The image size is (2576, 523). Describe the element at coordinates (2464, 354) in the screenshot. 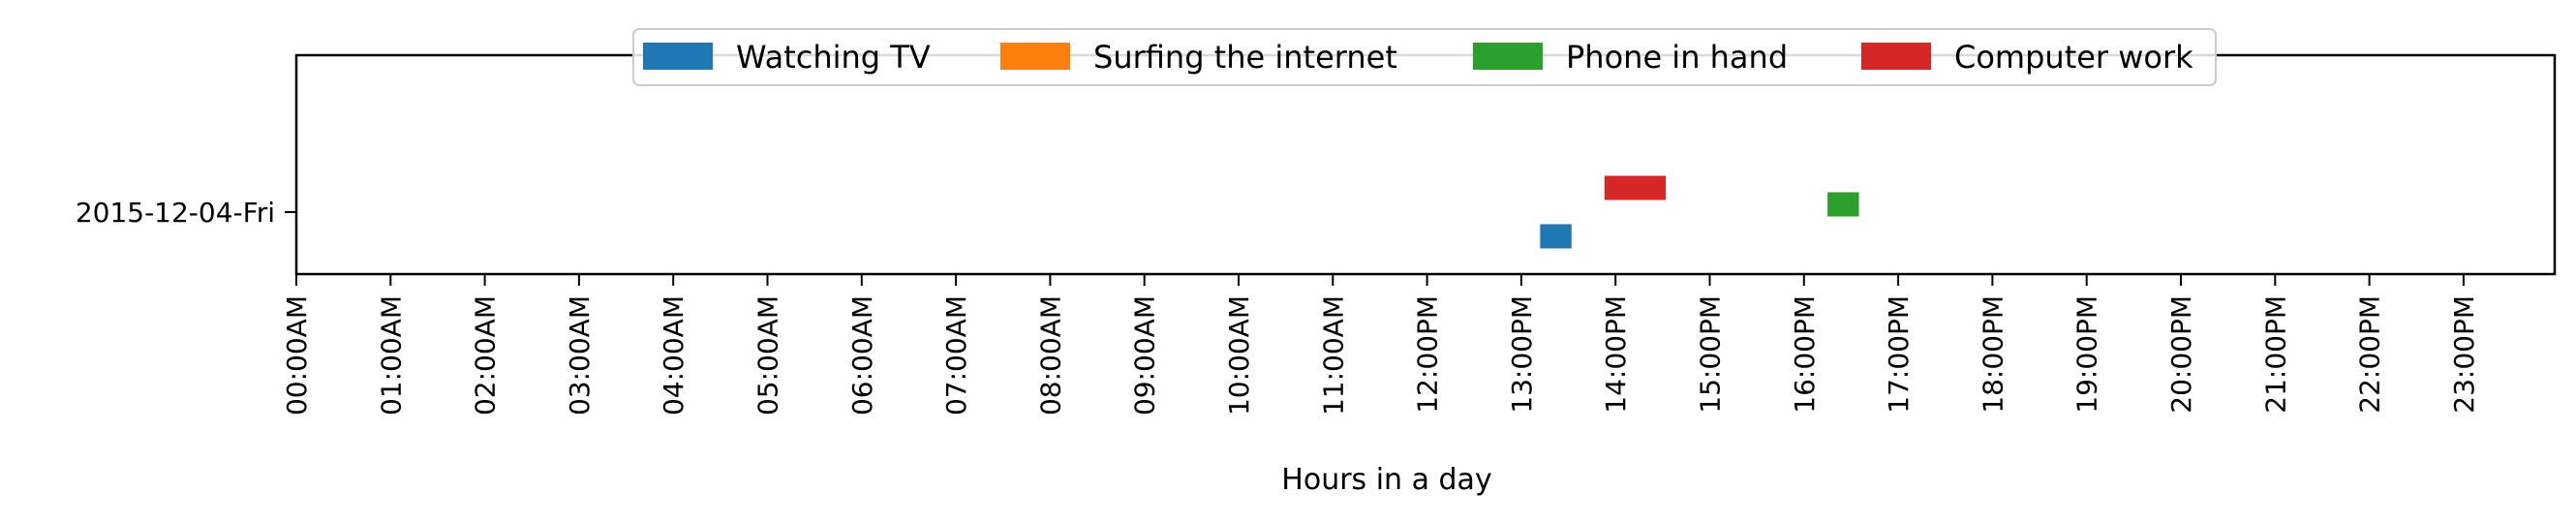

I see `x-tick-label: 23:00PM` at that location.